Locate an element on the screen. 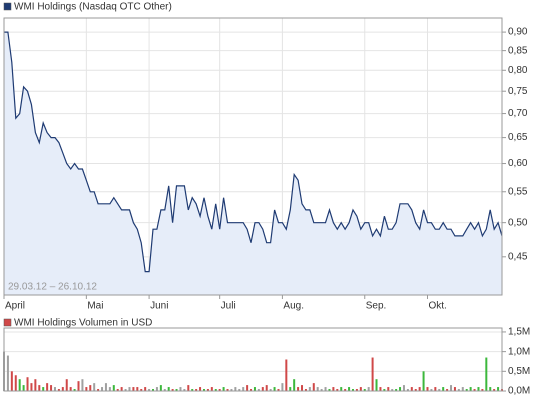  legend-label: WMI Holdings (Nasdaq OTC Other) is located at coordinates (93, 7).